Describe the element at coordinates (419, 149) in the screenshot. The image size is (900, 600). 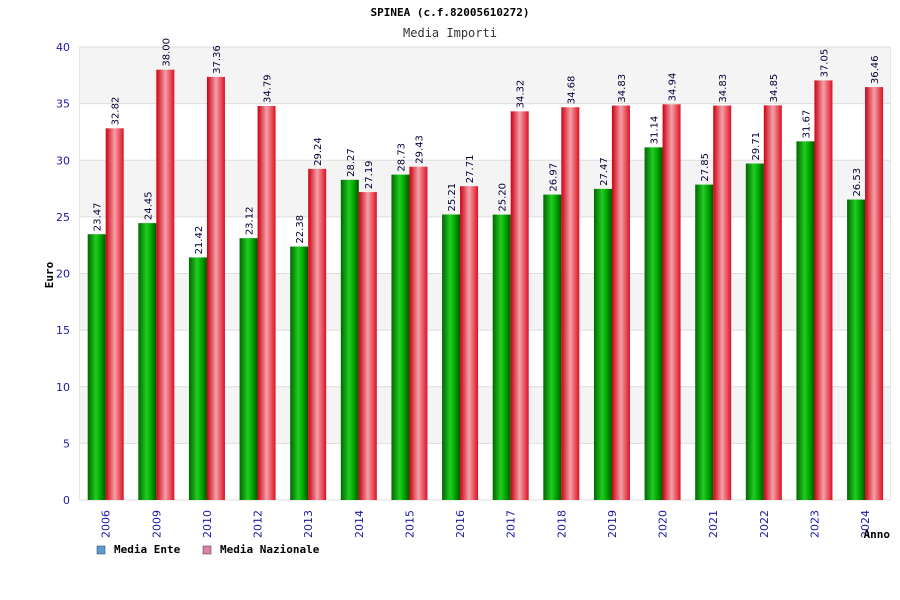
I see `data-label: 29.43` at that location.